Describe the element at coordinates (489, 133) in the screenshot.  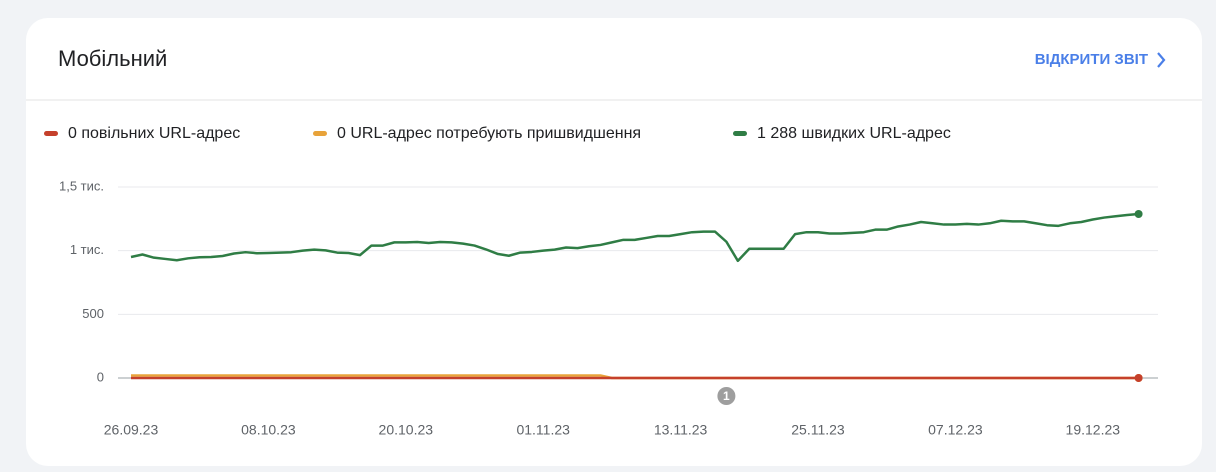
I see `legend-label: 0 URL-адрес потребують пришвидшення` at that location.